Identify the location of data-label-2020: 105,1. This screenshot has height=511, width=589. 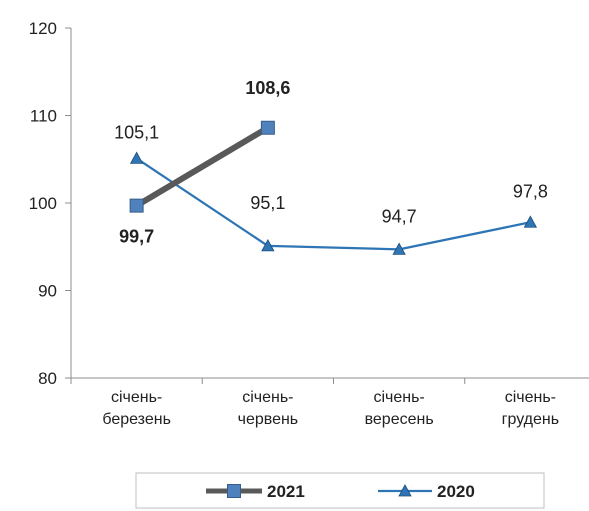
(136, 132).